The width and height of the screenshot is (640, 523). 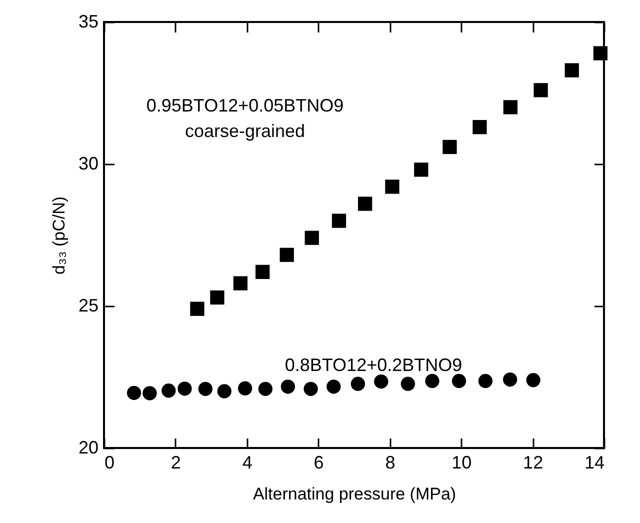 I want to click on x-tick-label: 4, so click(x=247, y=462).